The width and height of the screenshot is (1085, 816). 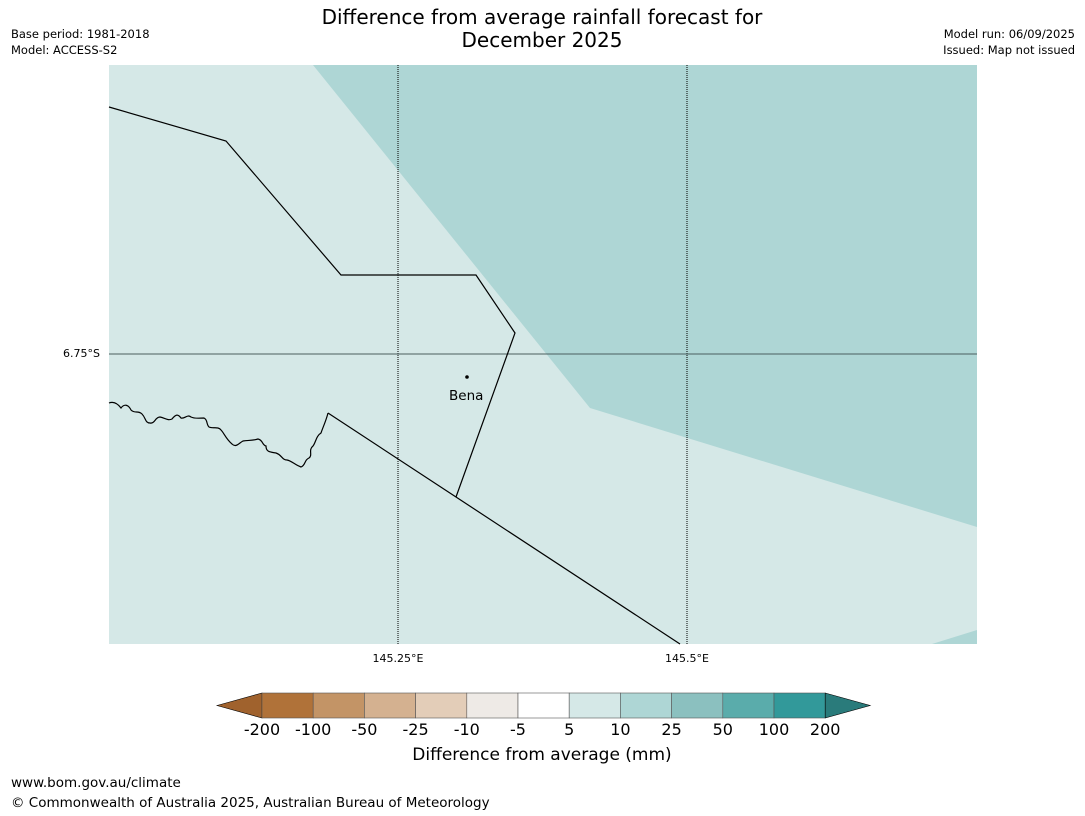 What do you see at coordinates (542, 40) in the screenshot?
I see `title-line-2: December 2025` at bounding box center [542, 40].